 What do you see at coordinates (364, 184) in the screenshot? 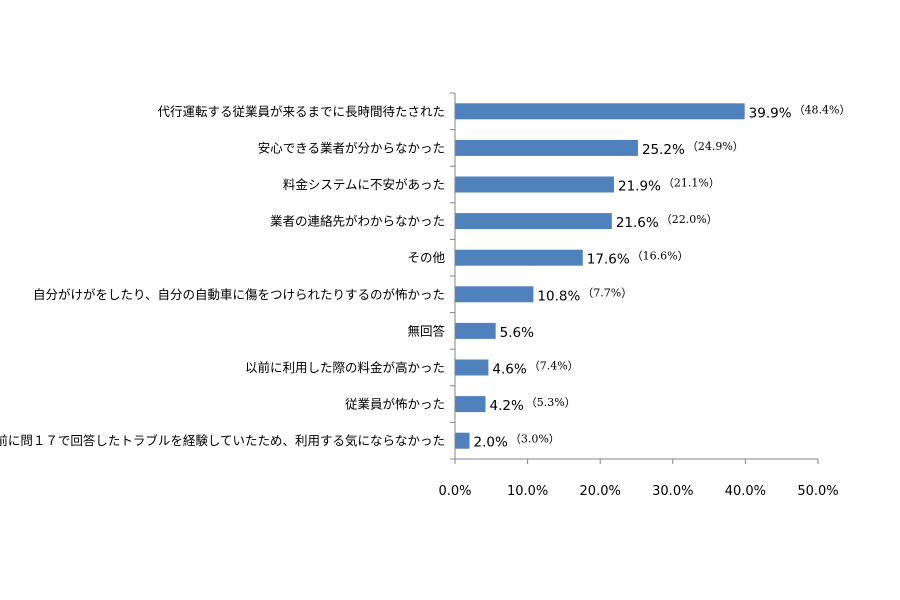
I see `category-label: 料金システムに不安があった` at bounding box center [364, 184].